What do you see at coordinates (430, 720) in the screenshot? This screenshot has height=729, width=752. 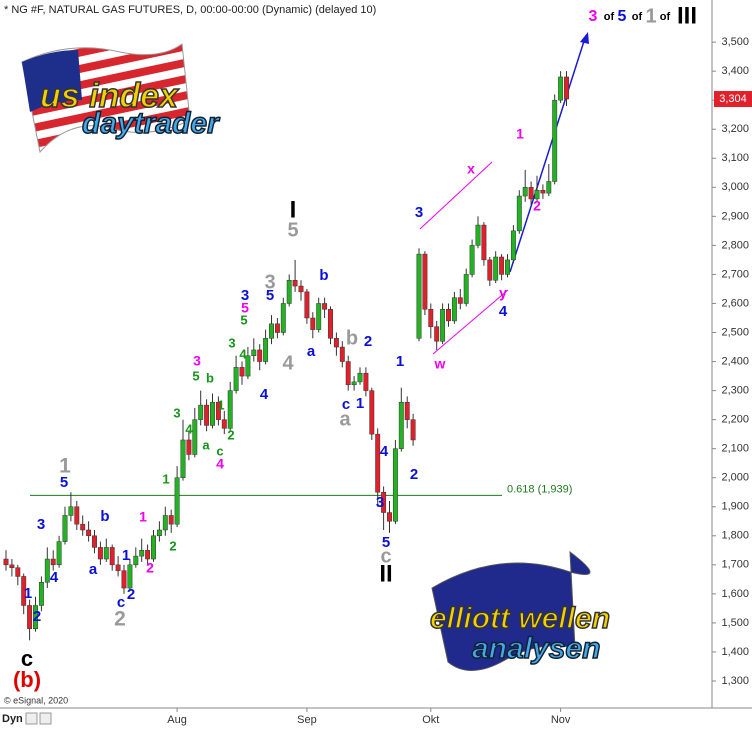 I see `x-tick-label: Okt` at bounding box center [430, 720].